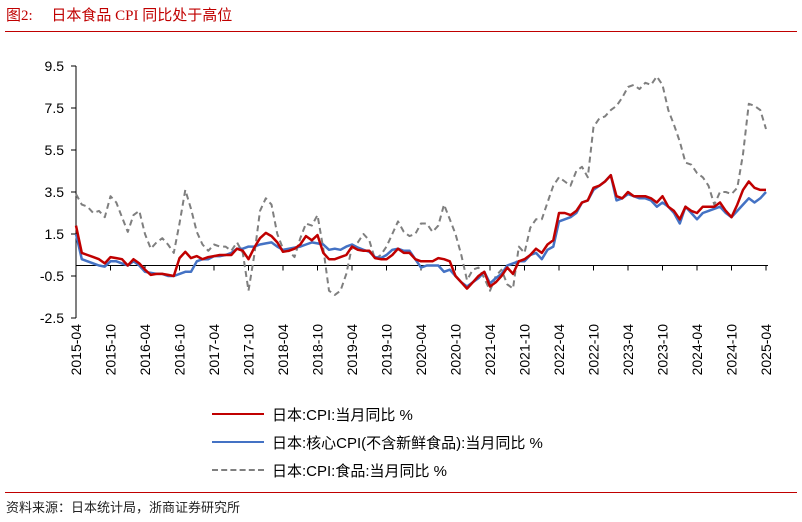  Describe the element at coordinates (663, 350) in the screenshot. I see `x-tick-label: 2023-10` at that location.